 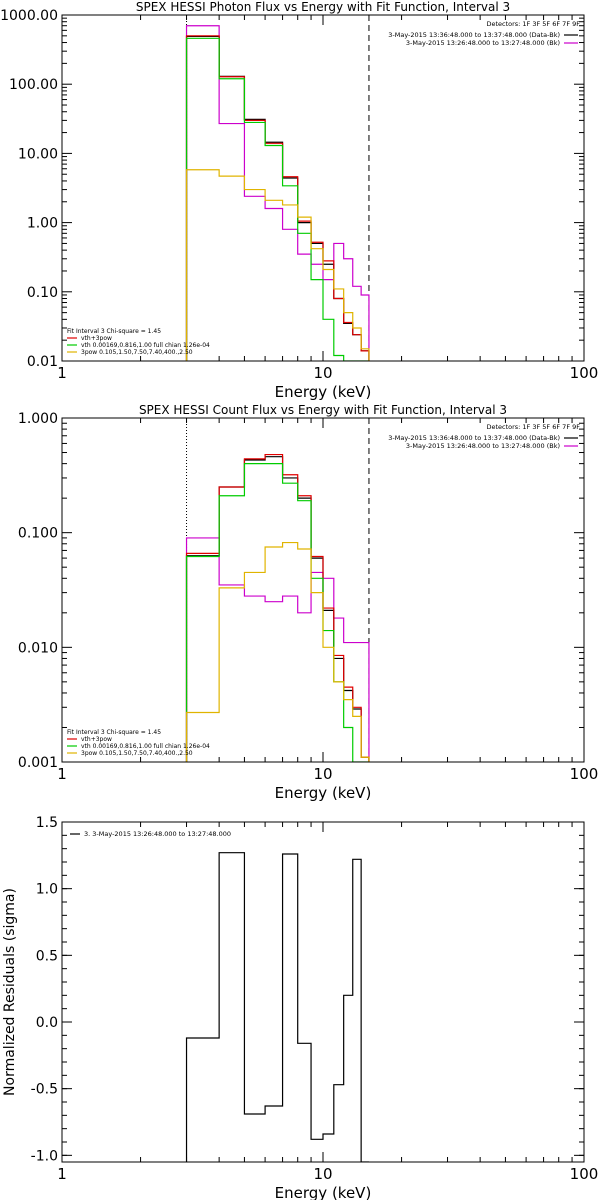 I want to click on y-tick-label: -1.0, so click(x=44, y=1156).